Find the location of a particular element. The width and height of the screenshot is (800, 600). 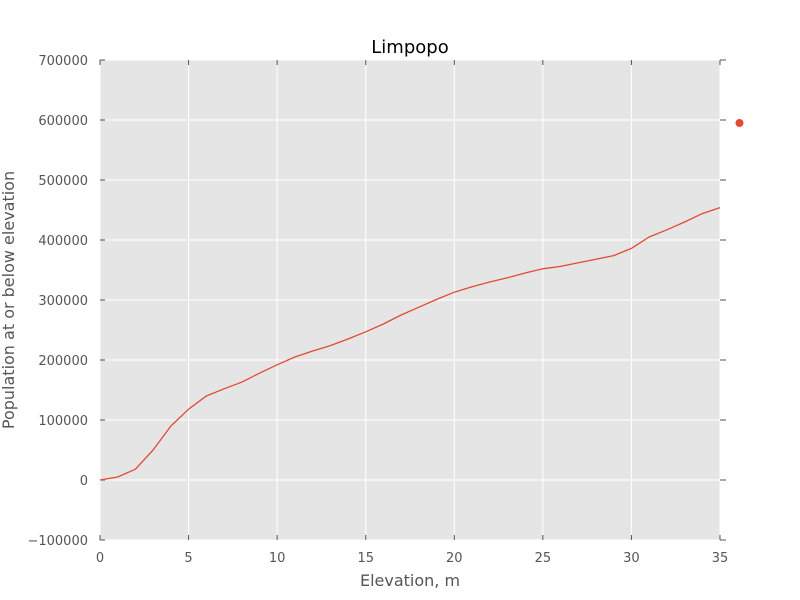

chart-title: Limpopo is located at coordinates (409, 47).